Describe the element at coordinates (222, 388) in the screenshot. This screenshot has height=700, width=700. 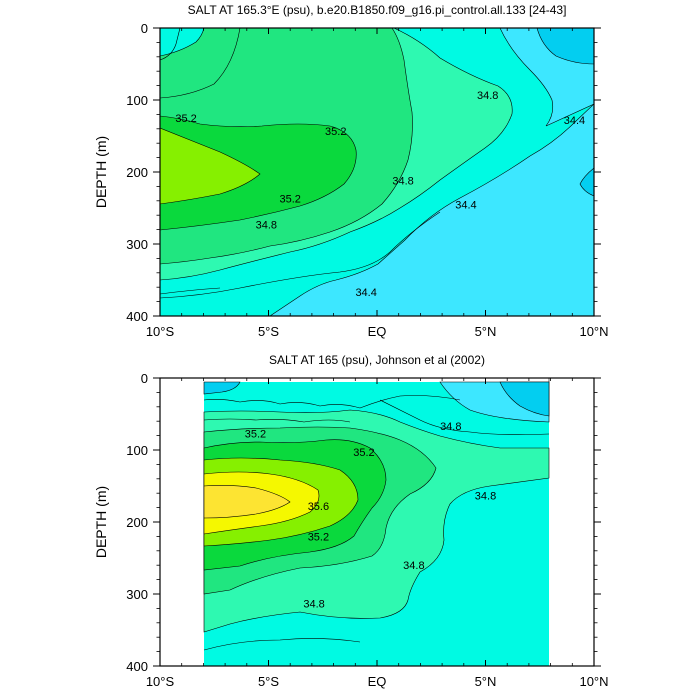
I see `band-lt-34-4-left` at that location.